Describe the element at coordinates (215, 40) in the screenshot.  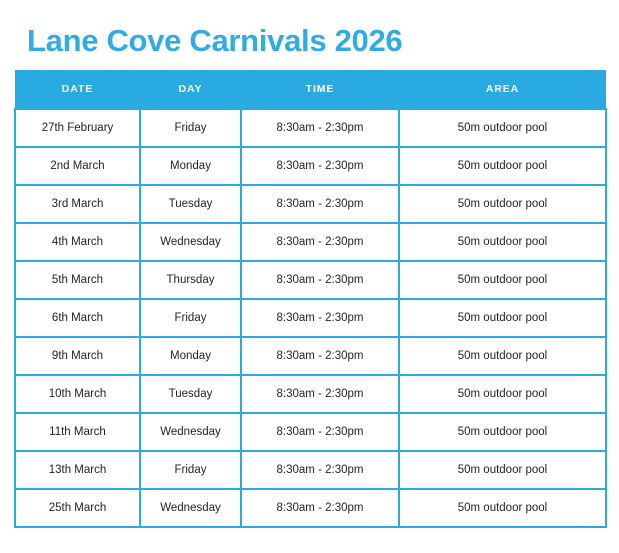
I see `page-title: Lane Cove Carnivals 2026` at that location.